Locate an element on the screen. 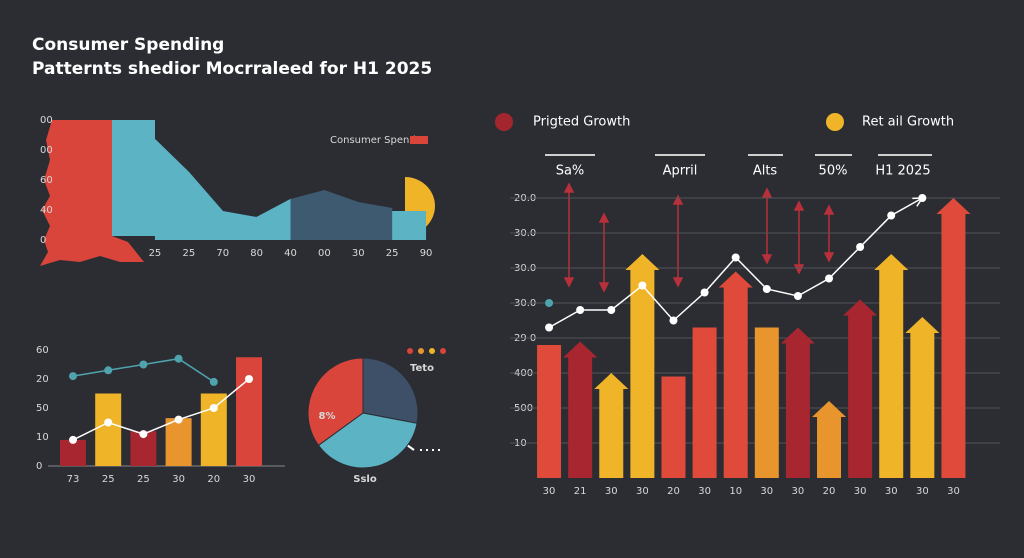  x-tick-label: 70 is located at coordinates (222, 253).